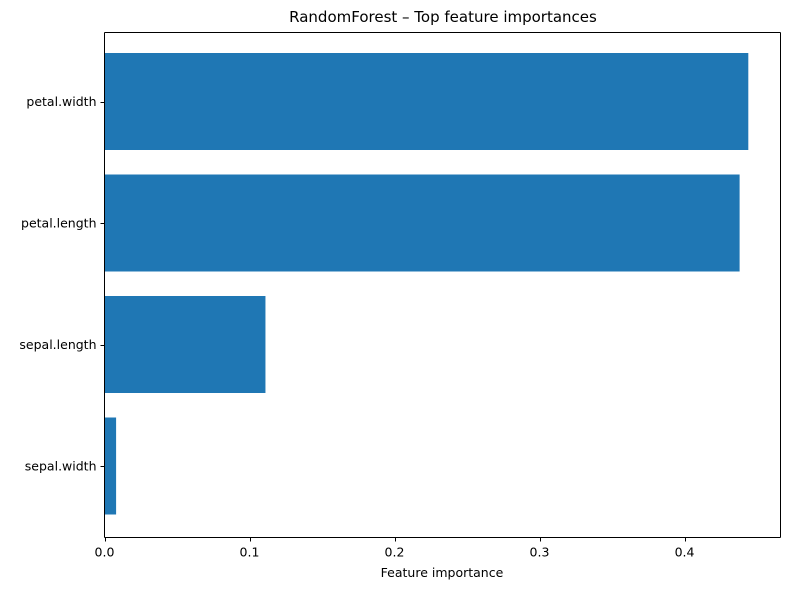 The image size is (790, 590). Describe the element at coordinates (57, 344) in the screenshot. I see `y-tick-label-sepal-length: sepal.length` at that location.